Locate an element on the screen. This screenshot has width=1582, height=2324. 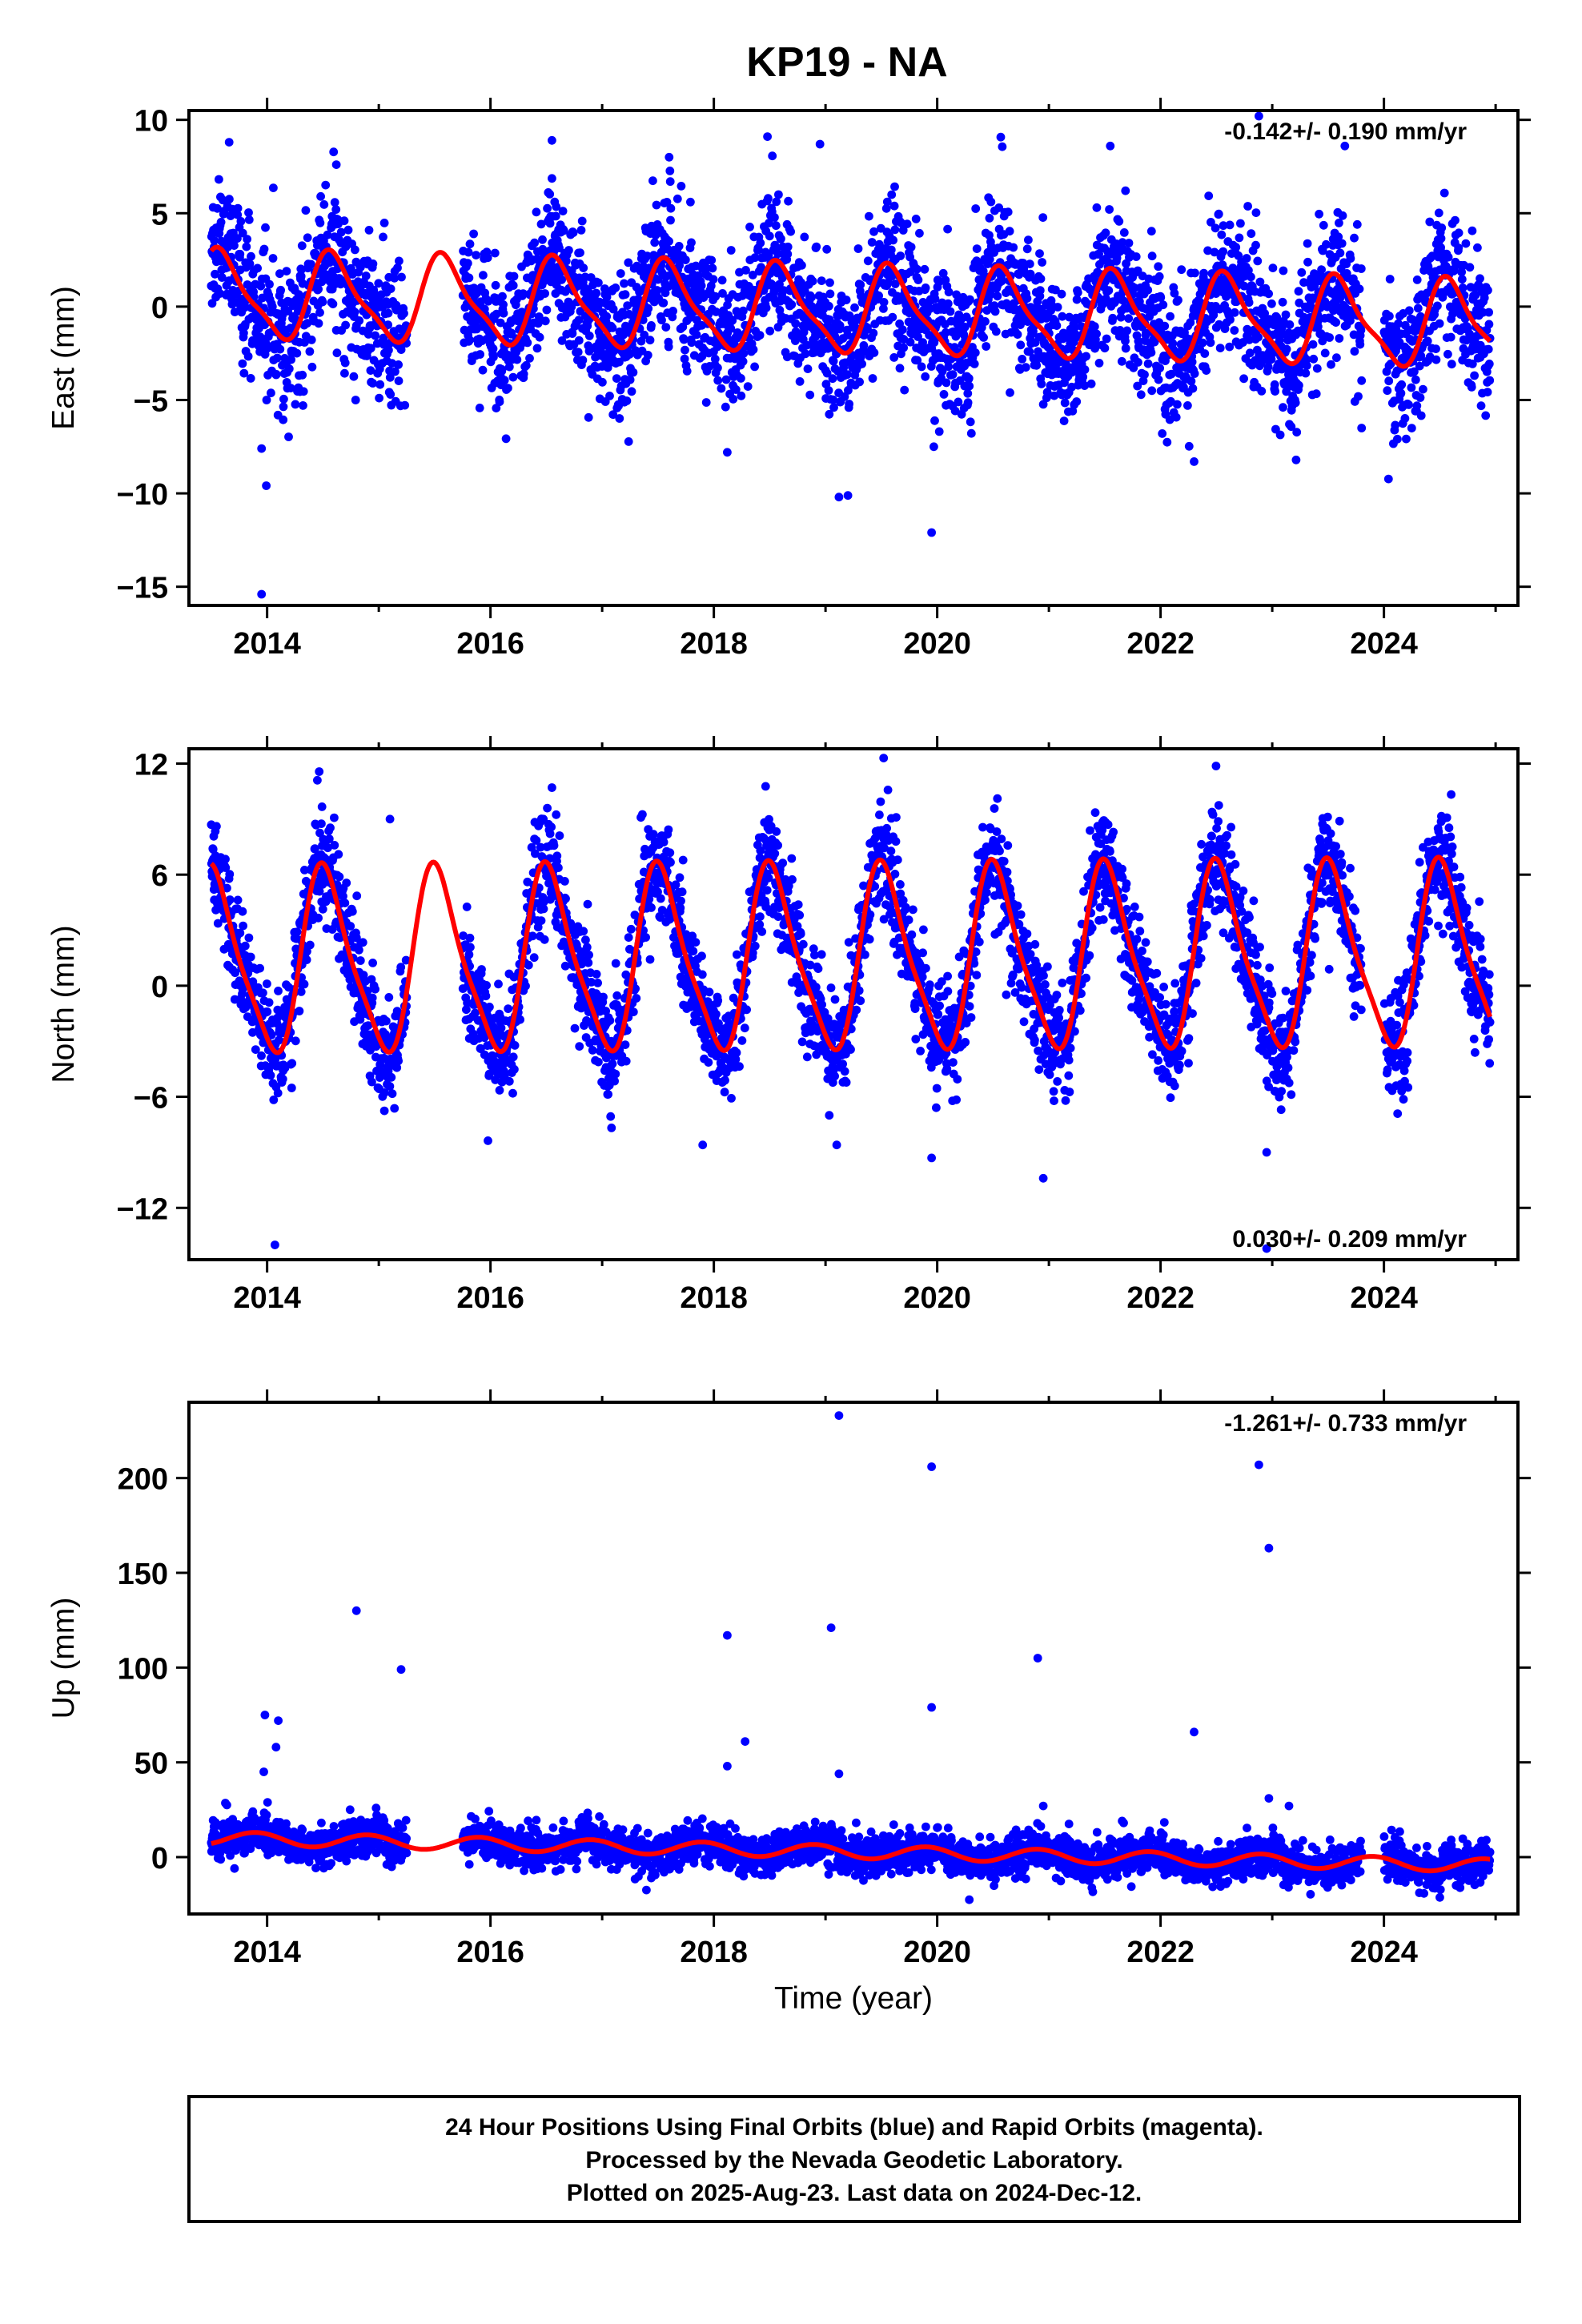
y-tick-label: −6 is located at coordinates (151, 1099).